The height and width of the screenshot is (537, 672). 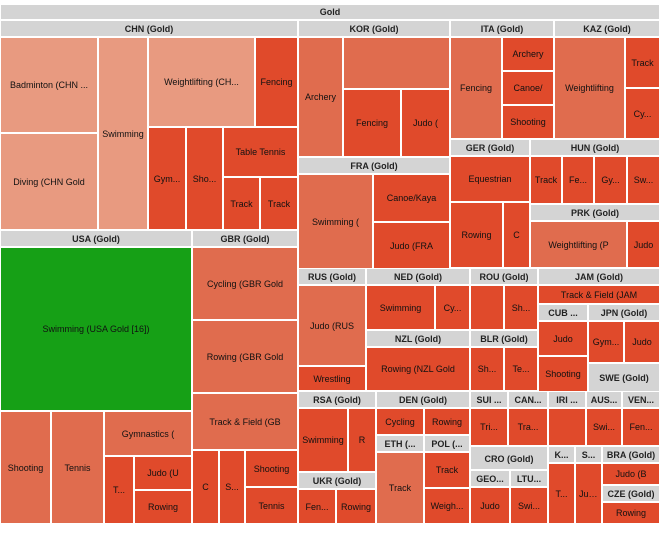 What do you see at coordinates (337, 480) in the screenshot?
I see `group-header-ukr-gold: UKR (Gold)` at bounding box center [337, 480].